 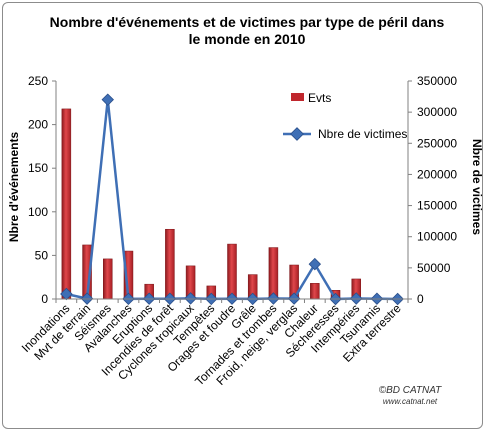 I want to click on legend-marker-icon, so click(x=297, y=134).